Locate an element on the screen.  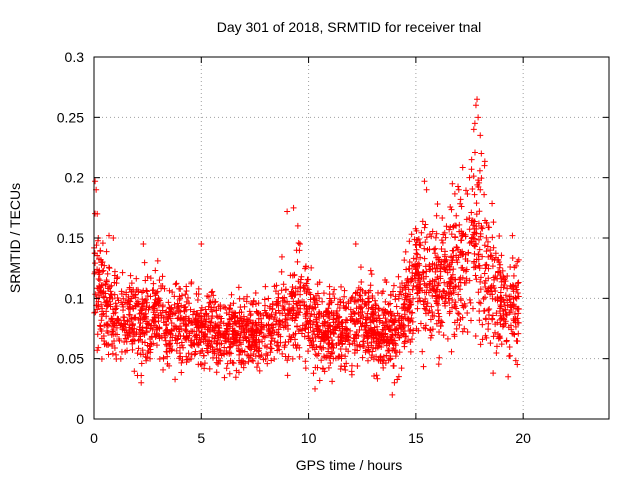
x-tick-label: 0 is located at coordinates (94, 438).